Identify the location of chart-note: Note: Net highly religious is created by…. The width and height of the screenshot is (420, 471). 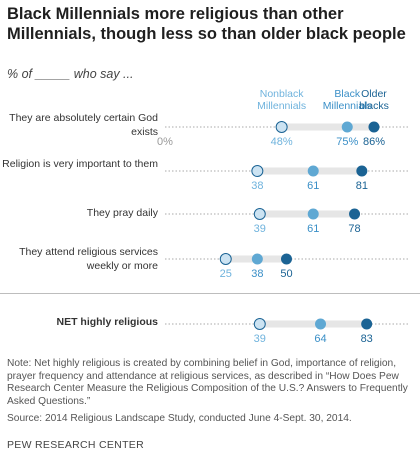
(207, 382).